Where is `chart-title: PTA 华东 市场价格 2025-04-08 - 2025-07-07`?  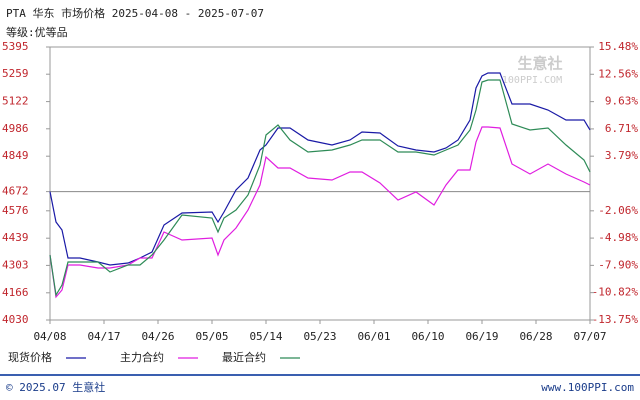
chart-title: PTA 华东 市场价格 2025-04-08 - 2025-07-07 is located at coordinates (135, 13).